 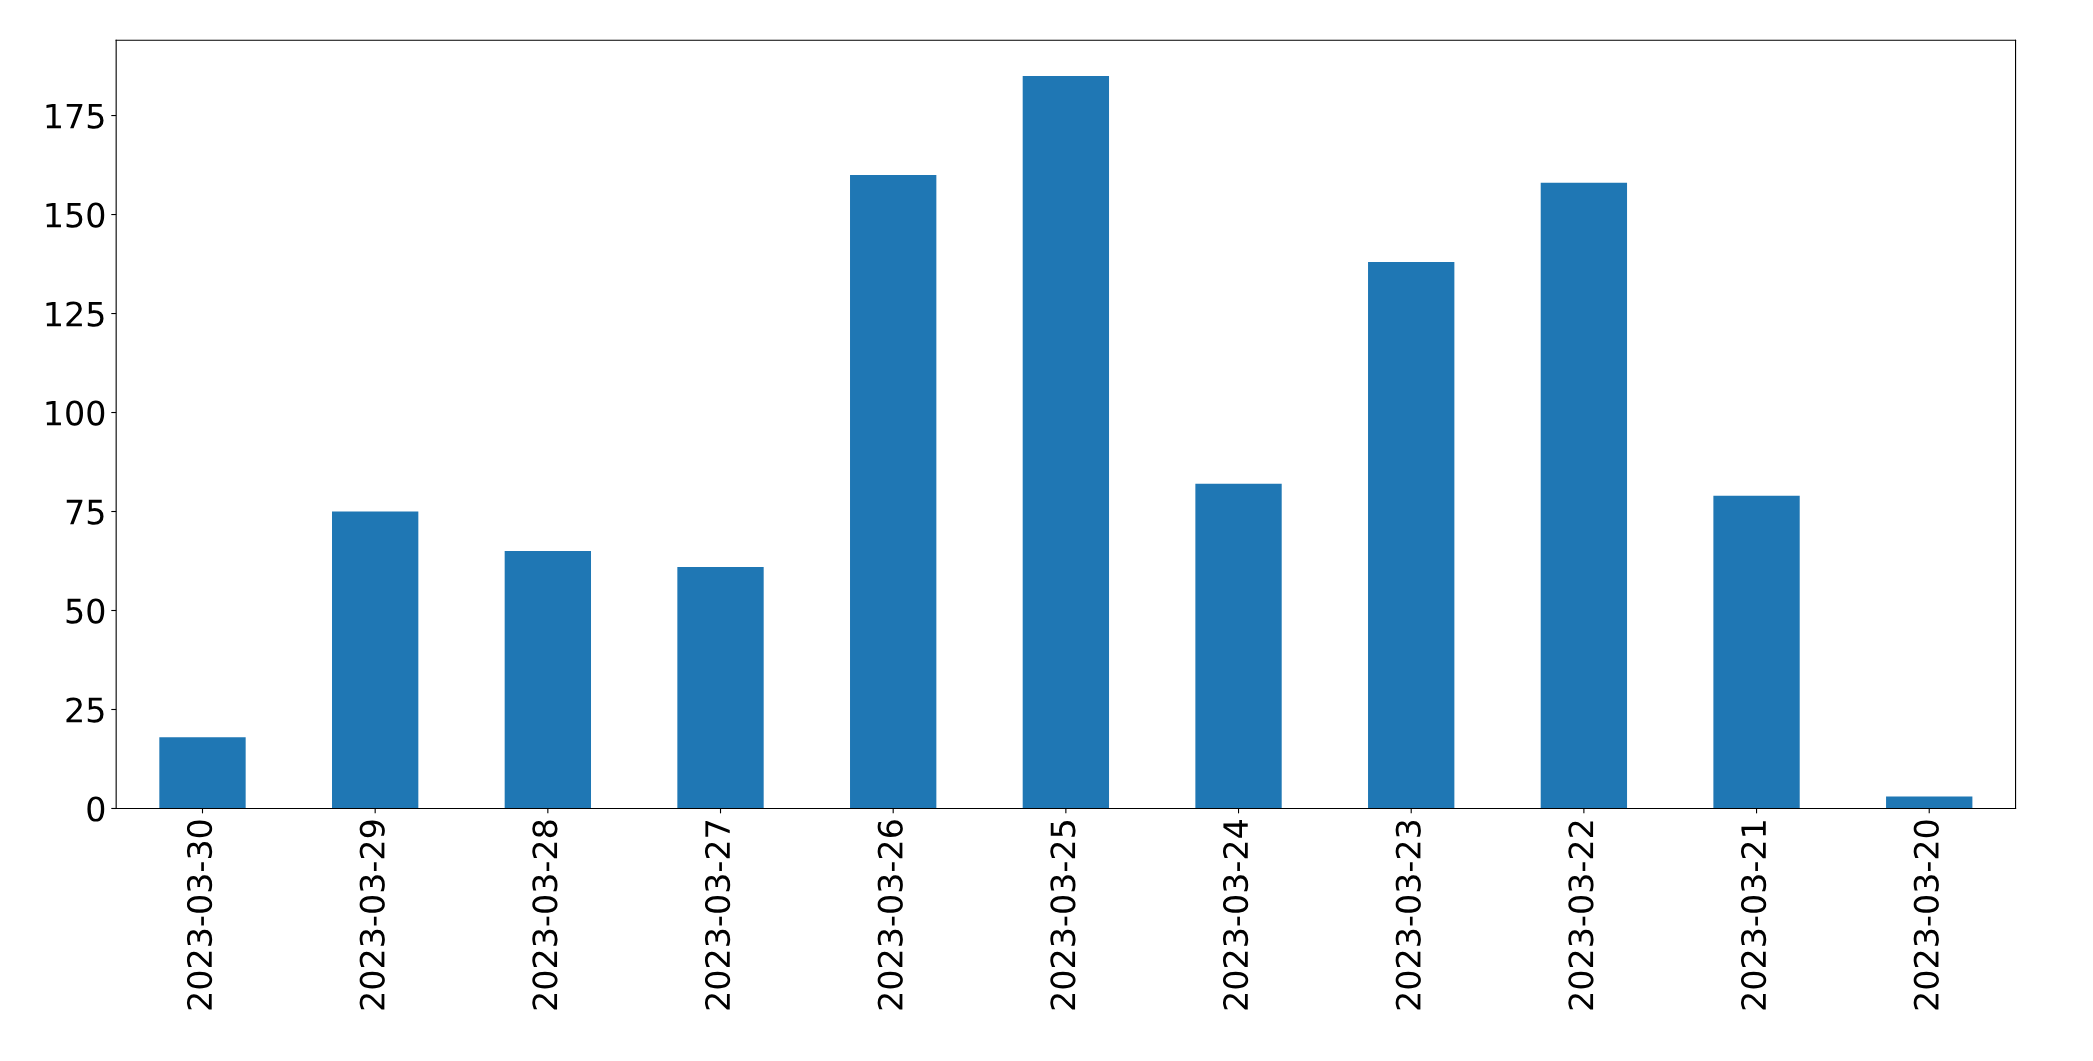 What do you see at coordinates (1581, 915) in the screenshot?
I see `x-tick-label: 2023-03-22` at bounding box center [1581, 915].